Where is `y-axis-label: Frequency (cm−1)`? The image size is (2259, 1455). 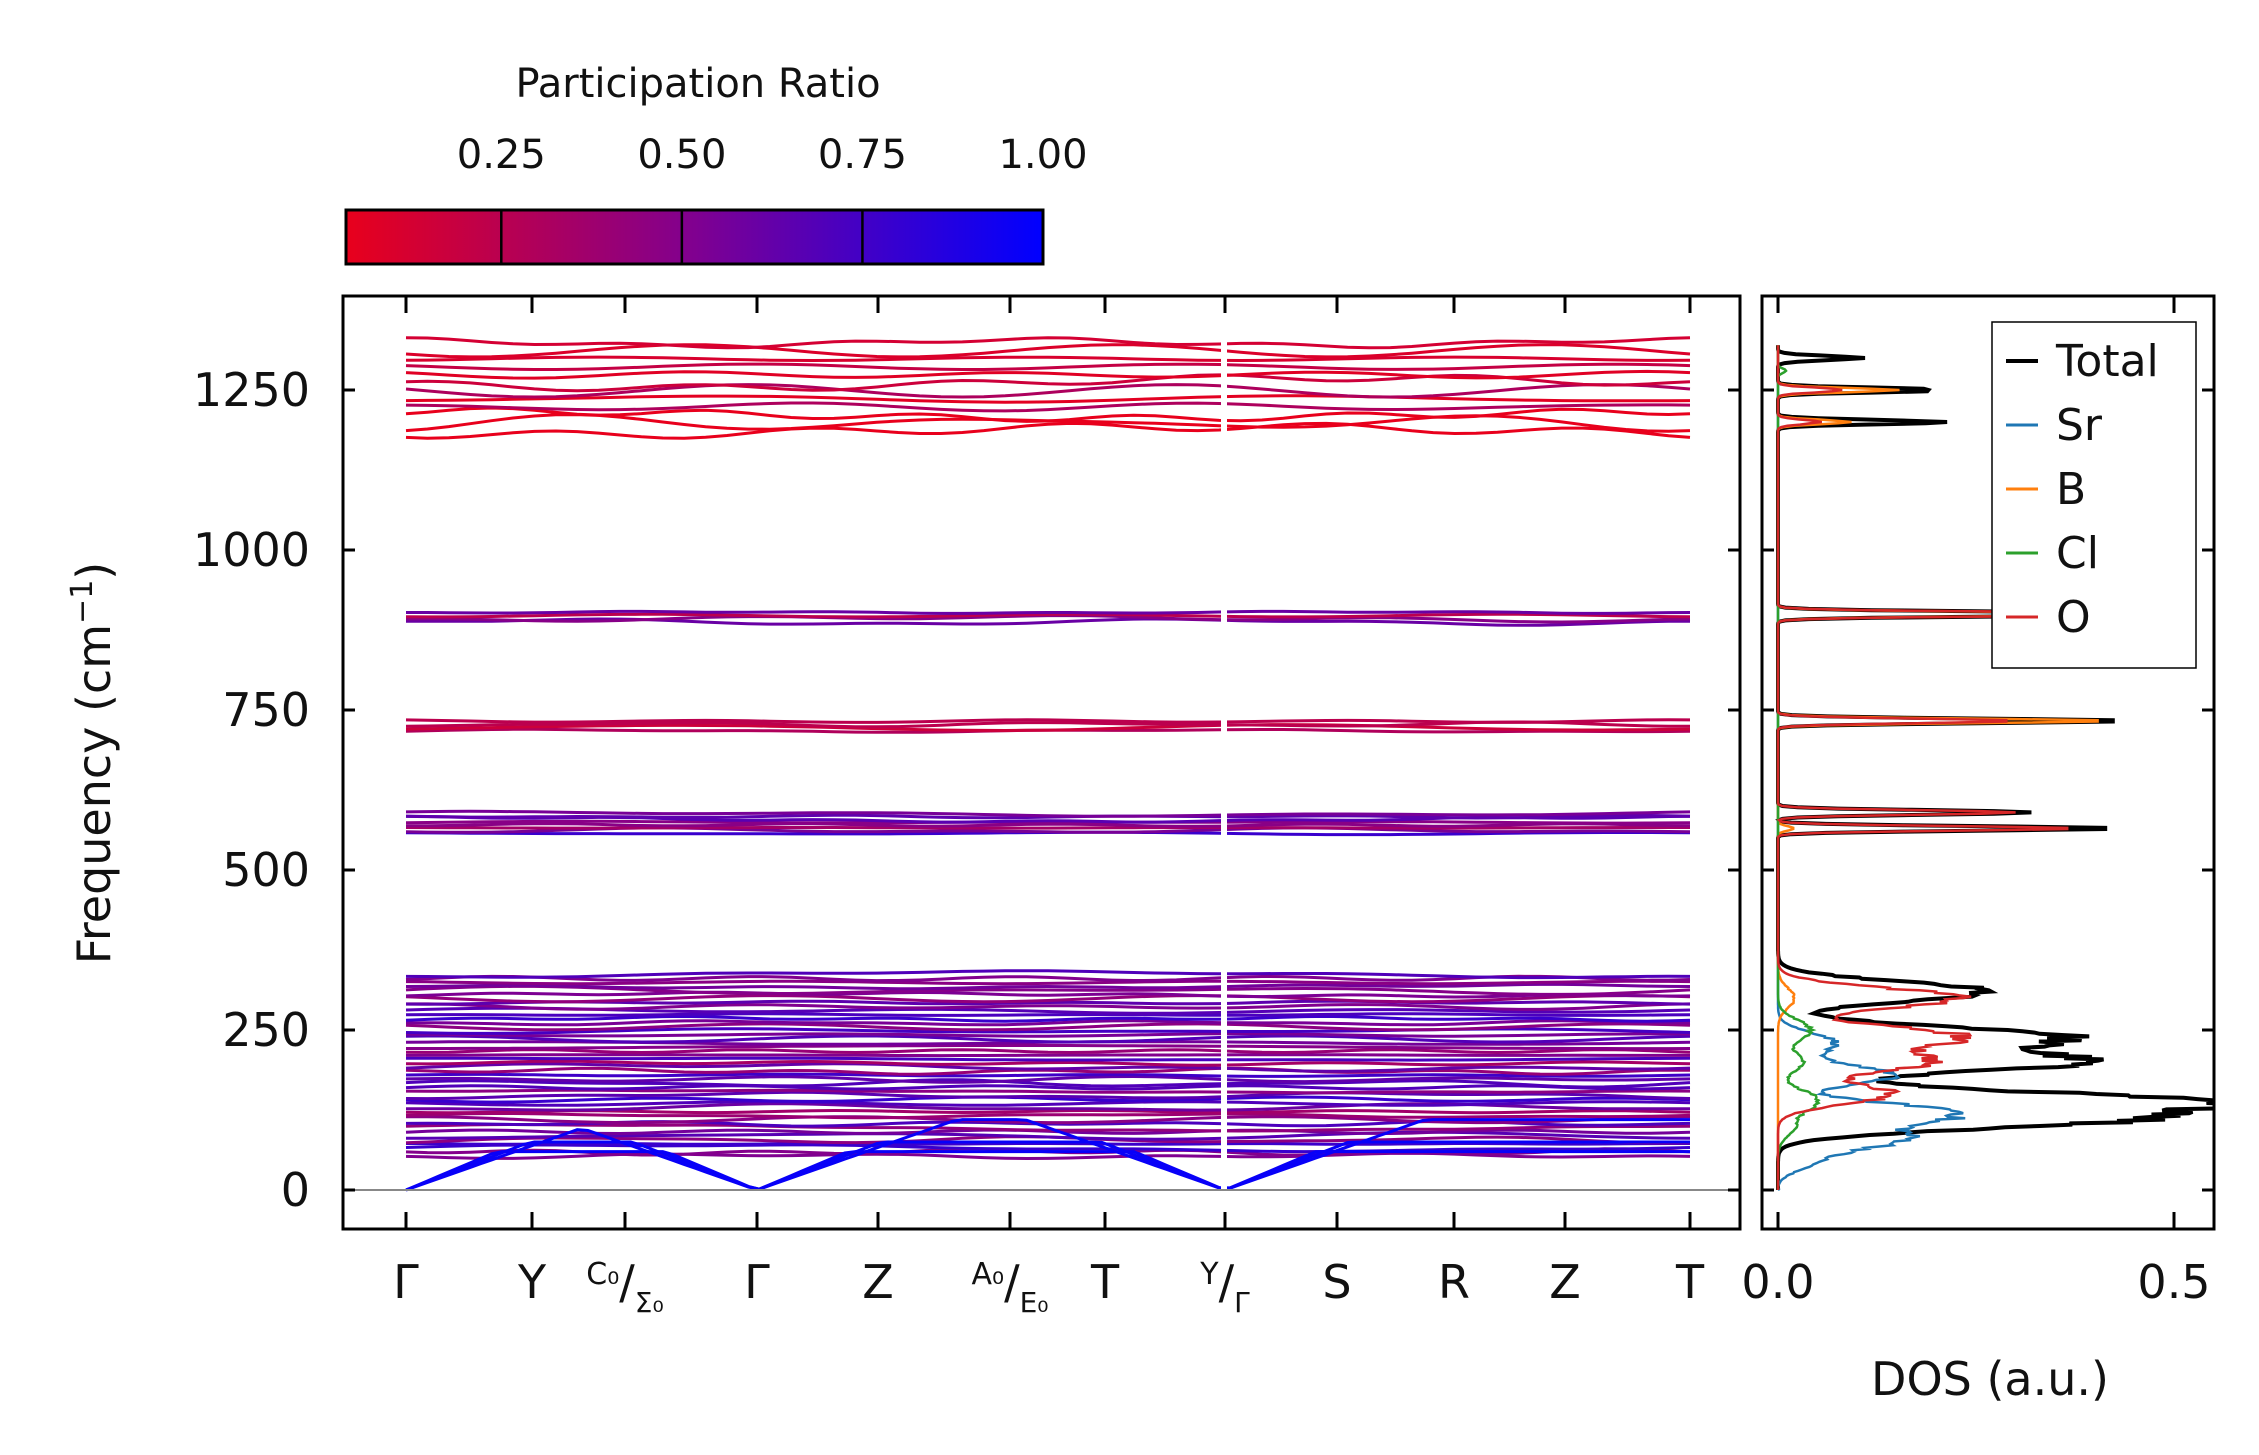
y-axis-label: Frequency (cm−1) is located at coordinates (93, 763).